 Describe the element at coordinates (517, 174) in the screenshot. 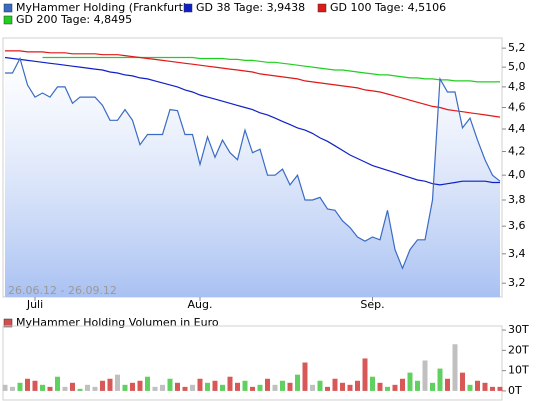

I see `y-tick-label: 4,0` at that location.